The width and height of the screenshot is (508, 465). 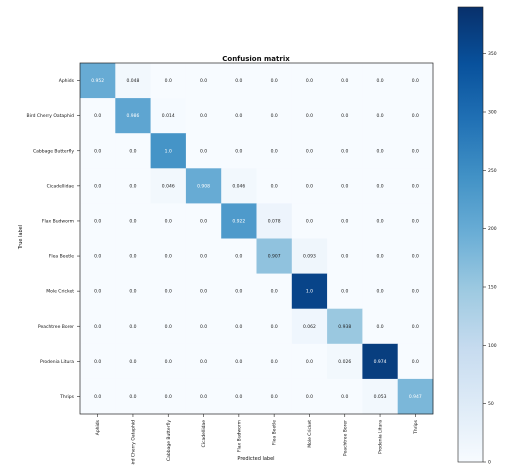 I want to click on colorbar-tick-label: 350, so click(x=492, y=54).